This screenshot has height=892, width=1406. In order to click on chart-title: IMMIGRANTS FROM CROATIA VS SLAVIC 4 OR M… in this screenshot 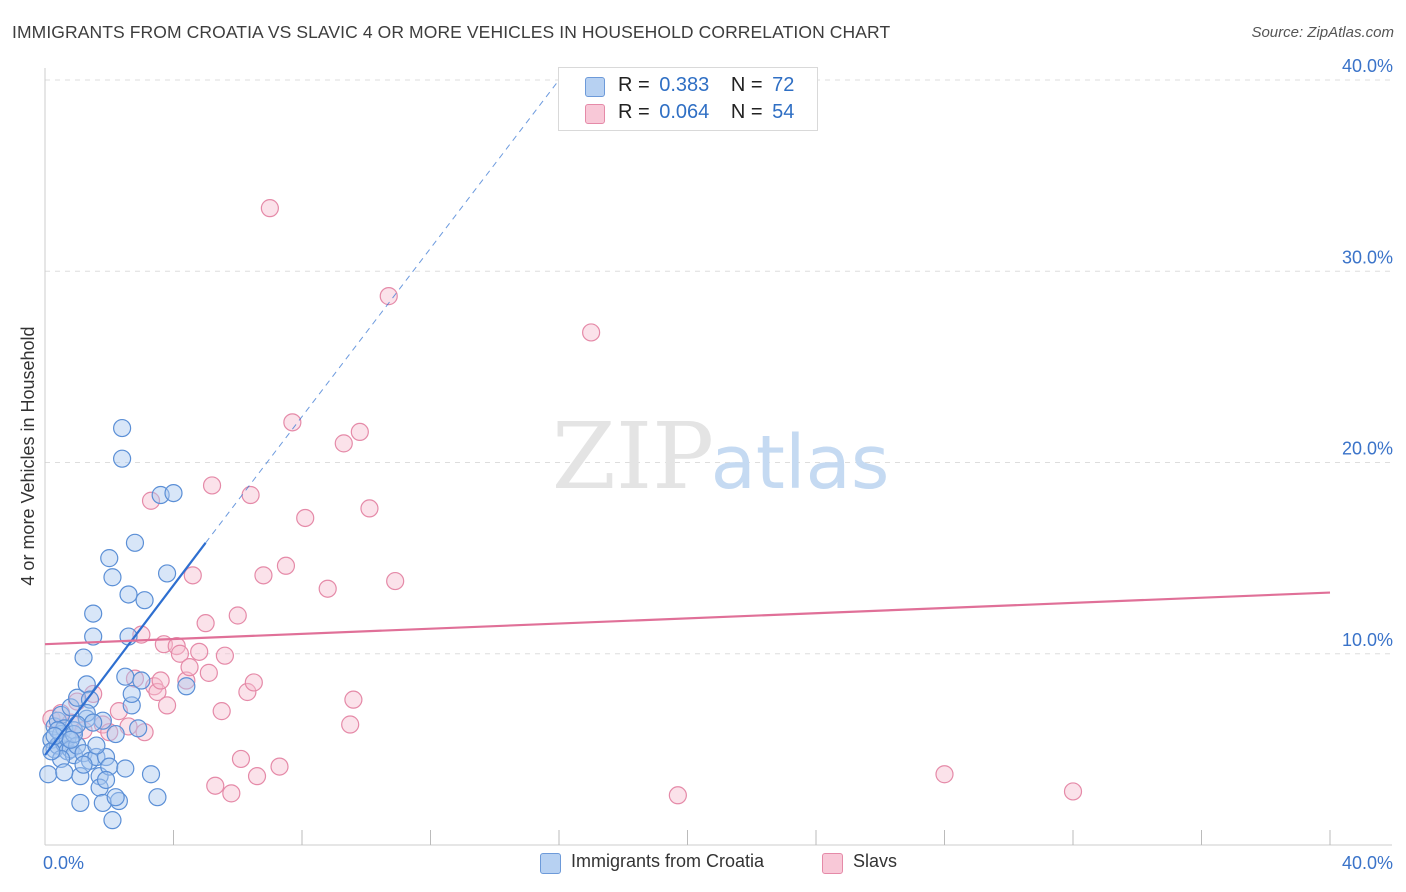, I will do `click(451, 32)`.